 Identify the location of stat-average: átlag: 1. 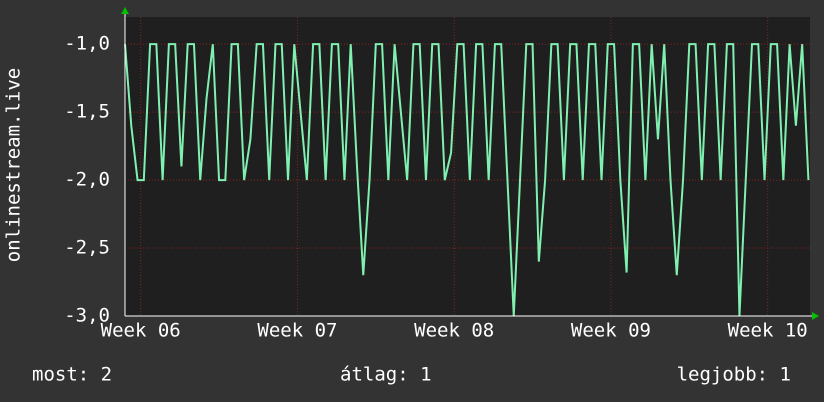
(386, 375).